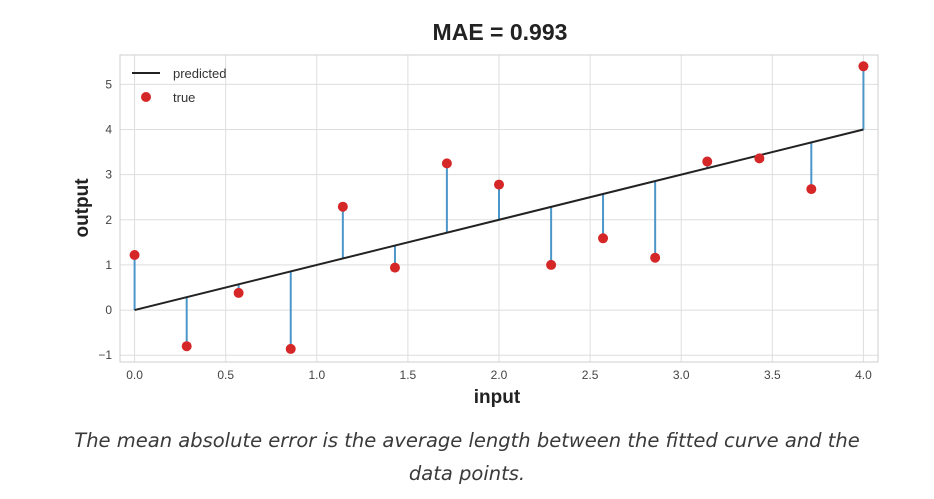 Image resolution: width=934 pixels, height=499 pixels. What do you see at coordinates (108, 310) in the screenshot?
I see `y-tick-label: 0` at bounding box center [108, 310].